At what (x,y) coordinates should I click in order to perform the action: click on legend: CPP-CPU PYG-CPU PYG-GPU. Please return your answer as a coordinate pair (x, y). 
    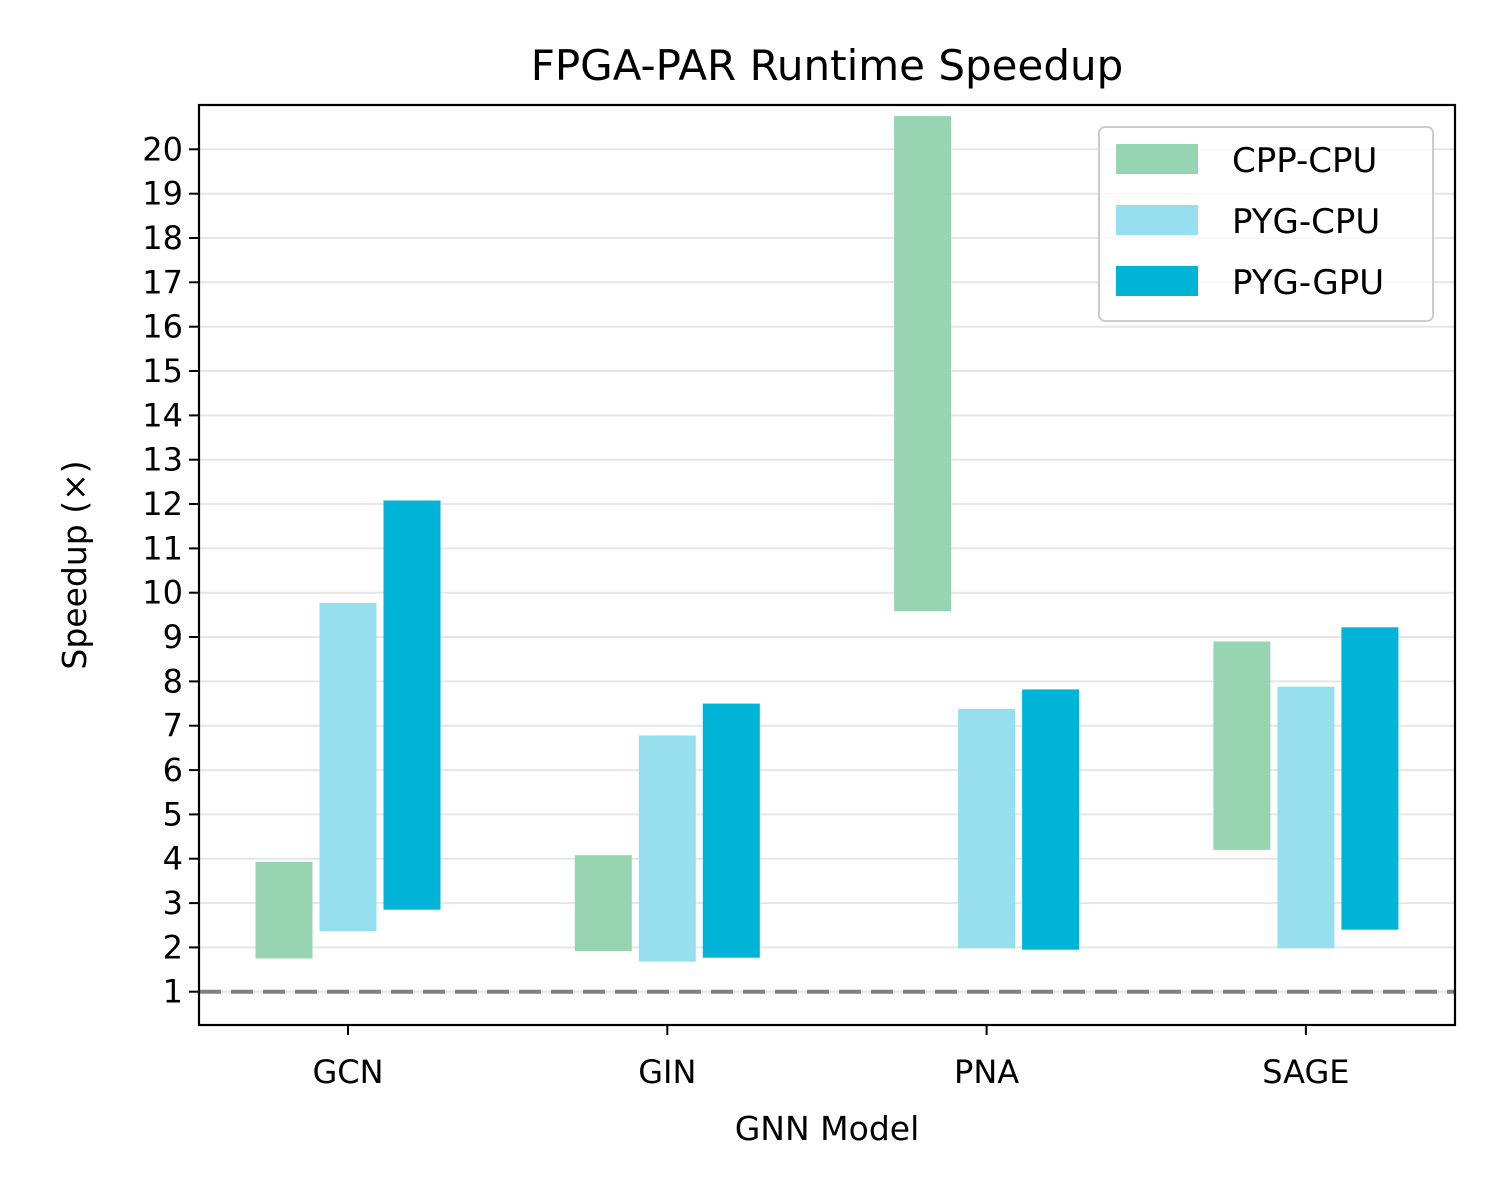
    Looking at the image, I should click on (1266, 224).